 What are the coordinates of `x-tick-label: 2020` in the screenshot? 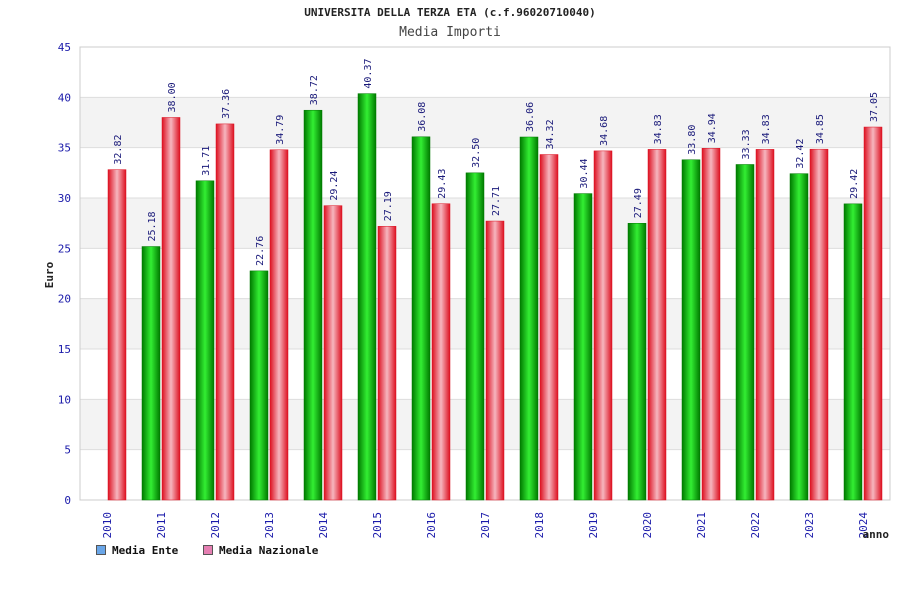 It's located at (647, 525).